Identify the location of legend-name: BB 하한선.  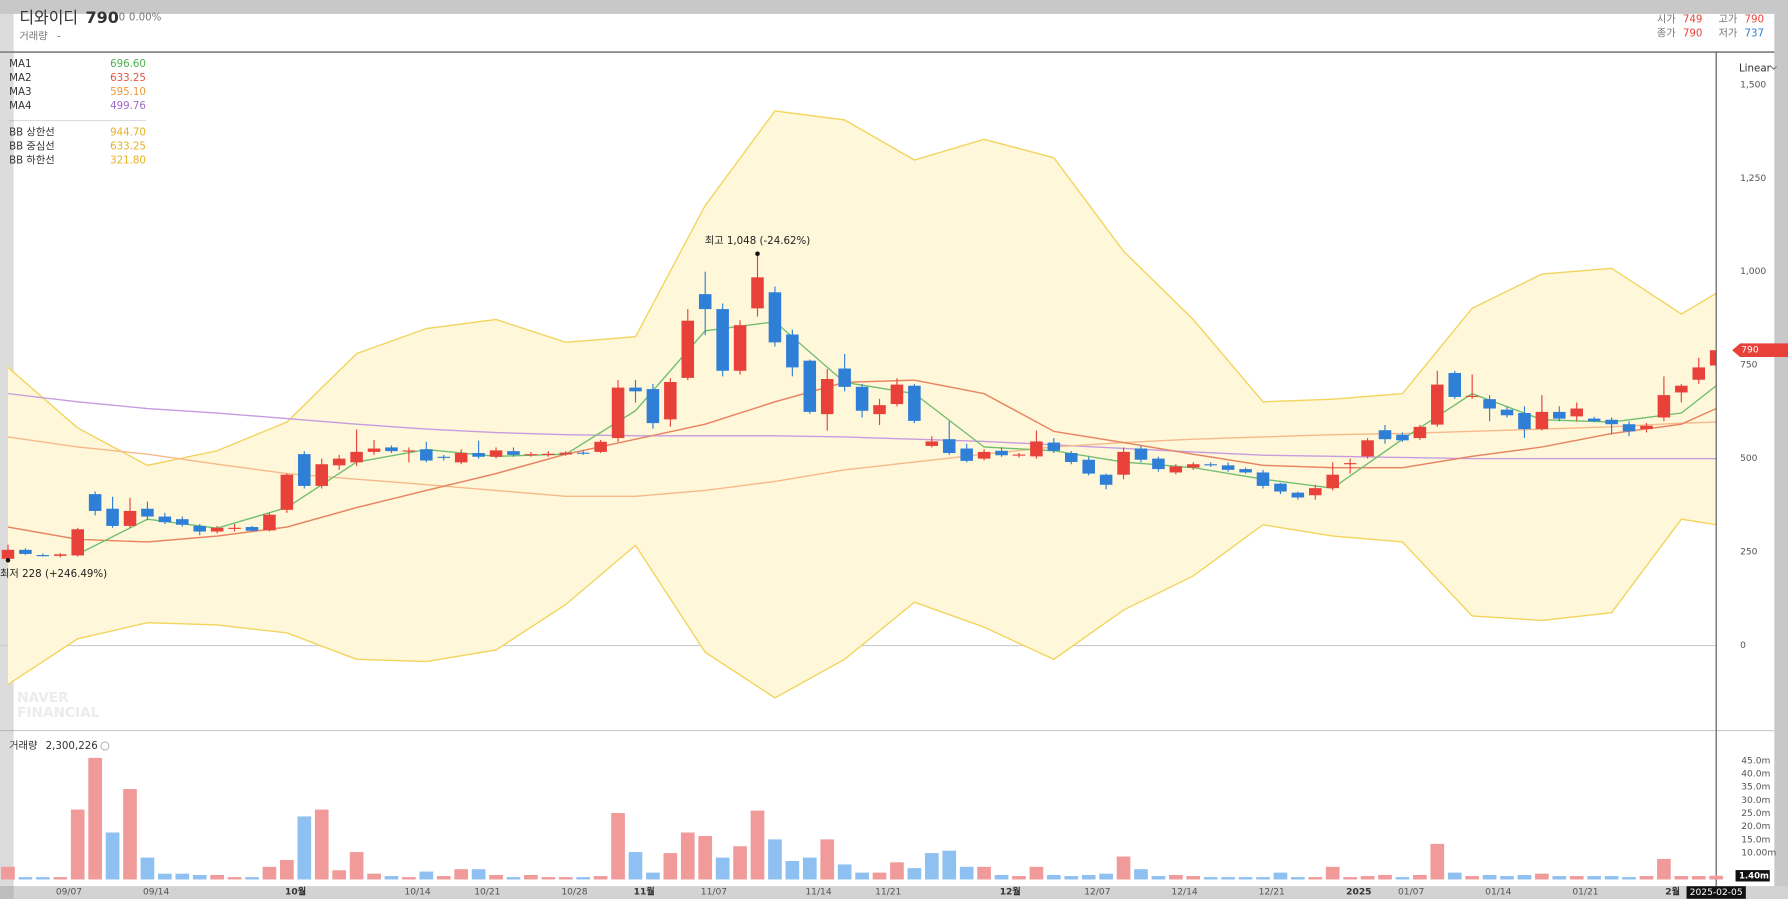
(32, 160).